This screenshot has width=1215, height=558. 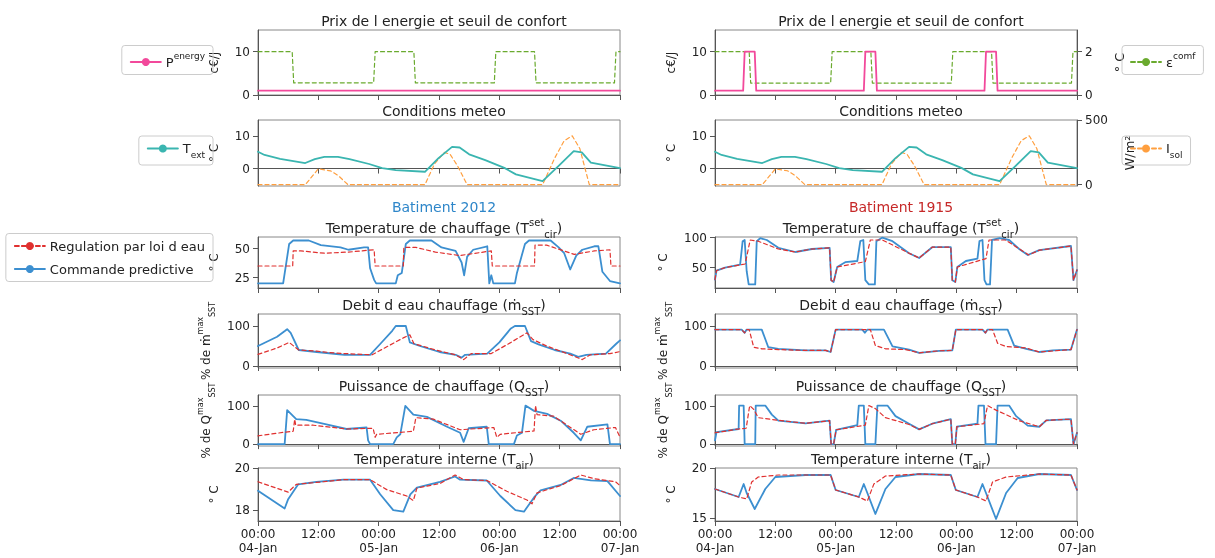 What do you see at coordinates (121, 269) in the screenshot?
I see `legend-label: Commande predictive` at bounding box center [121, 269].